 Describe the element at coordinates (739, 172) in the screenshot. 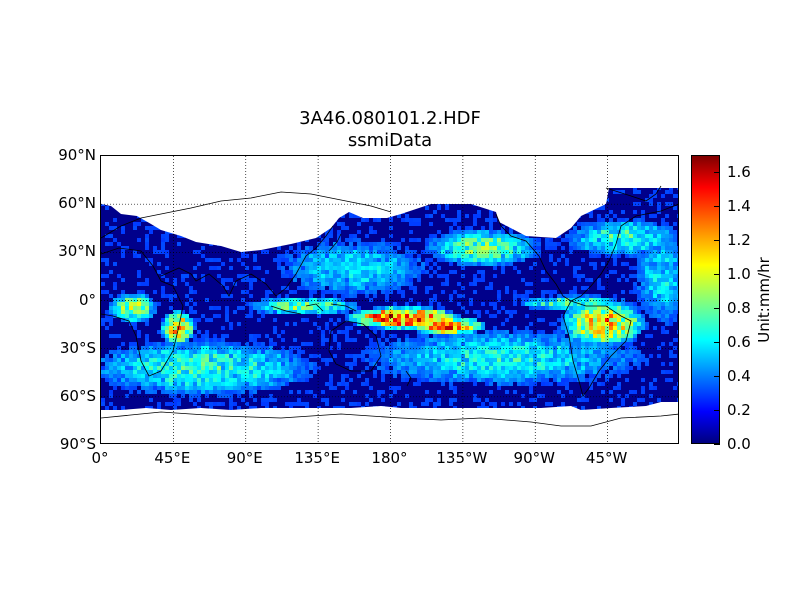

I see `colorbar-tick-label: 1.6` at that location.